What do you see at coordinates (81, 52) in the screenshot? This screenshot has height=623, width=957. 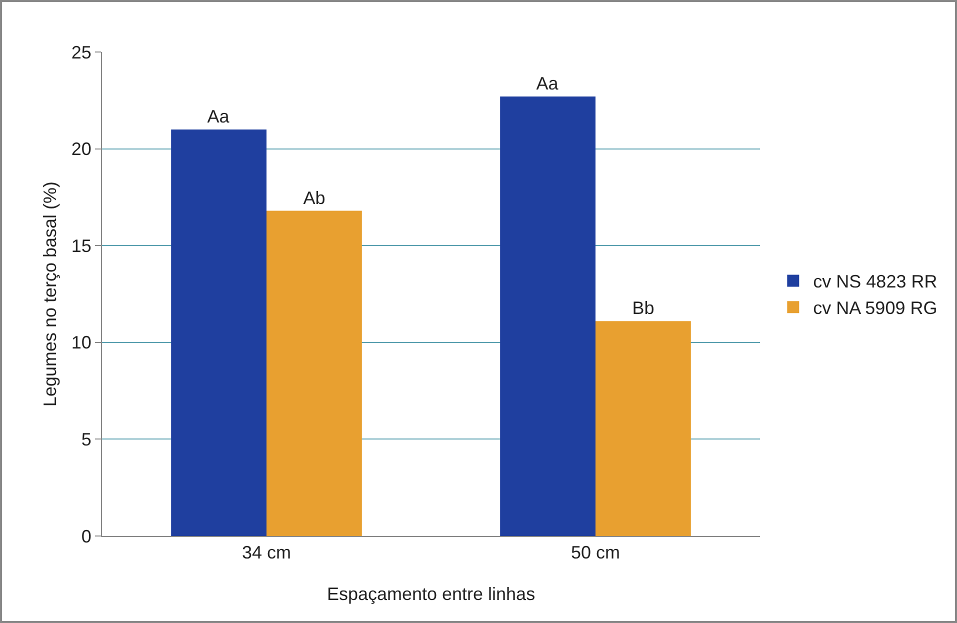 I see `y-tick-label: 25` at bounding box center [81, 52].